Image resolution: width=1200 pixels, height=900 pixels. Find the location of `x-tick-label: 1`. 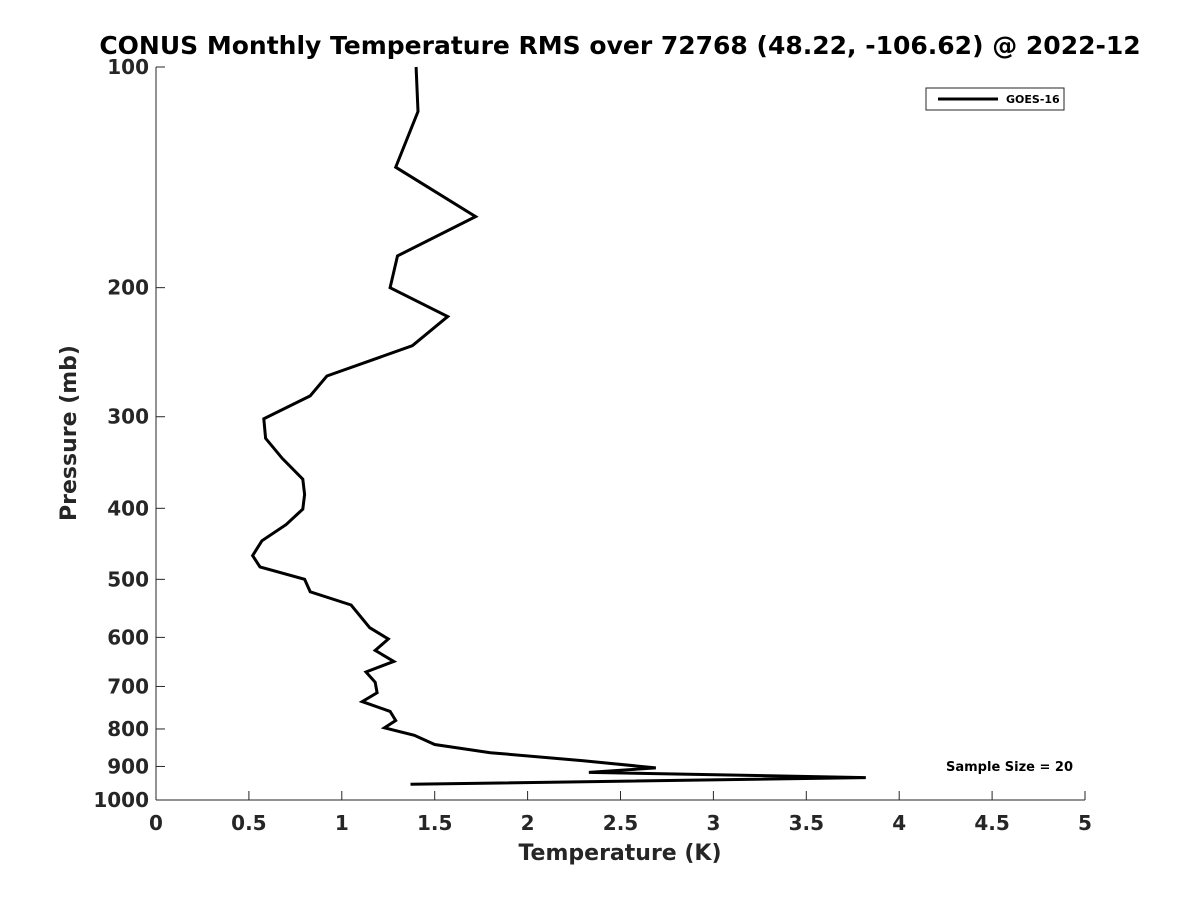

x-tick-label: 1 is located at coordinates (342, 823).